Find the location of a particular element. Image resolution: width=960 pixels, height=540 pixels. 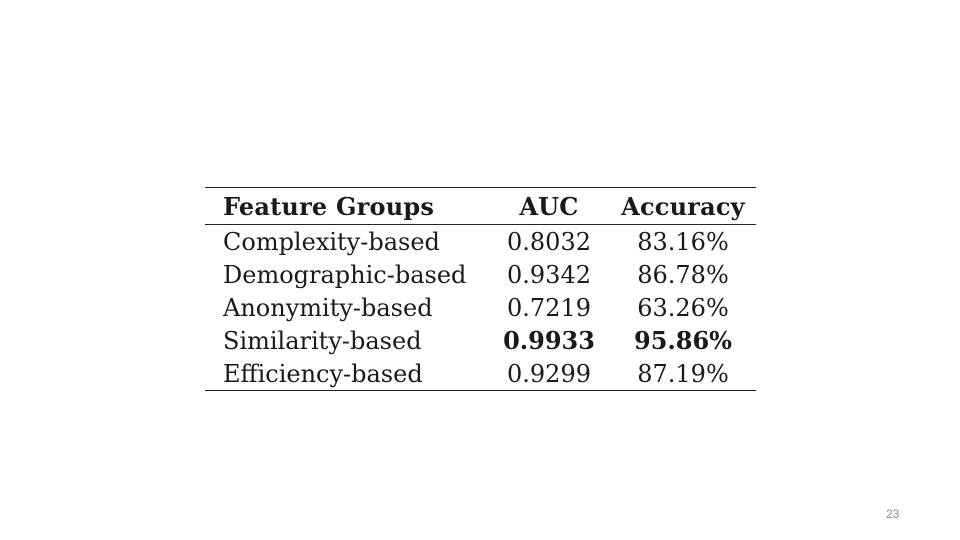

table-row: Complexity-based 0.8032 83.16% is located at coordinates (480, 242).